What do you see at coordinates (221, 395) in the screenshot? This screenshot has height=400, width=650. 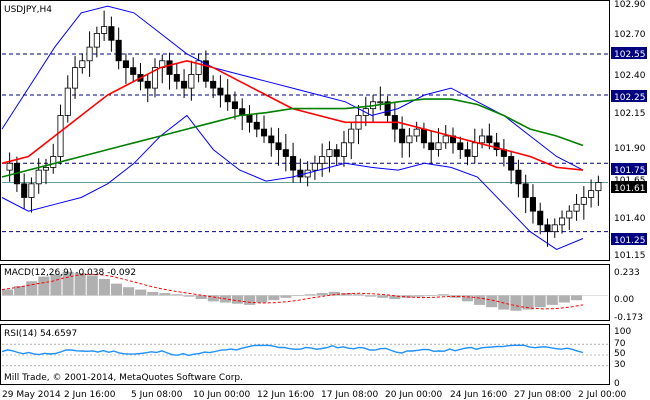 I see `time-axis-label: 10 Jun 00:00` at bounding box center [221, 395].